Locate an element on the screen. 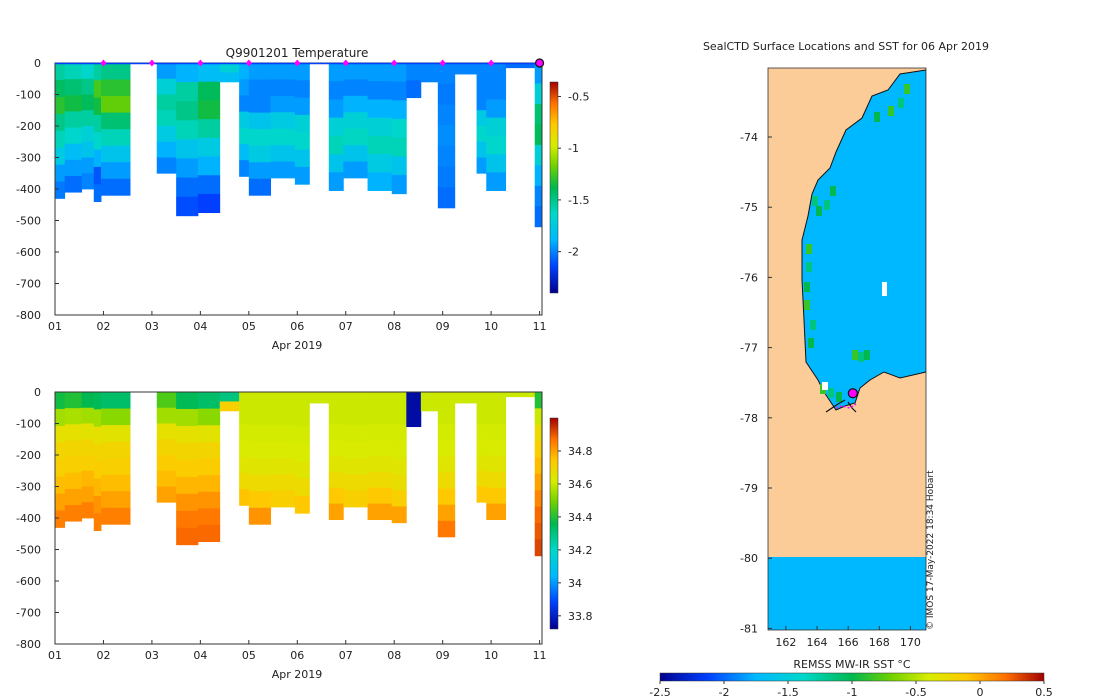  temperature-colorbar is located at coordinates (554, 187).